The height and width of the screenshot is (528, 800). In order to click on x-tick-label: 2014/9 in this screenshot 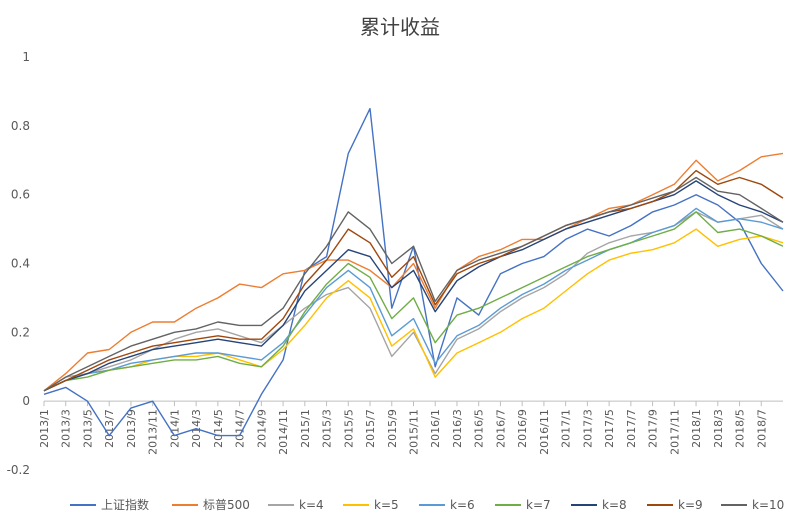, I will do `click(261, 428)`.